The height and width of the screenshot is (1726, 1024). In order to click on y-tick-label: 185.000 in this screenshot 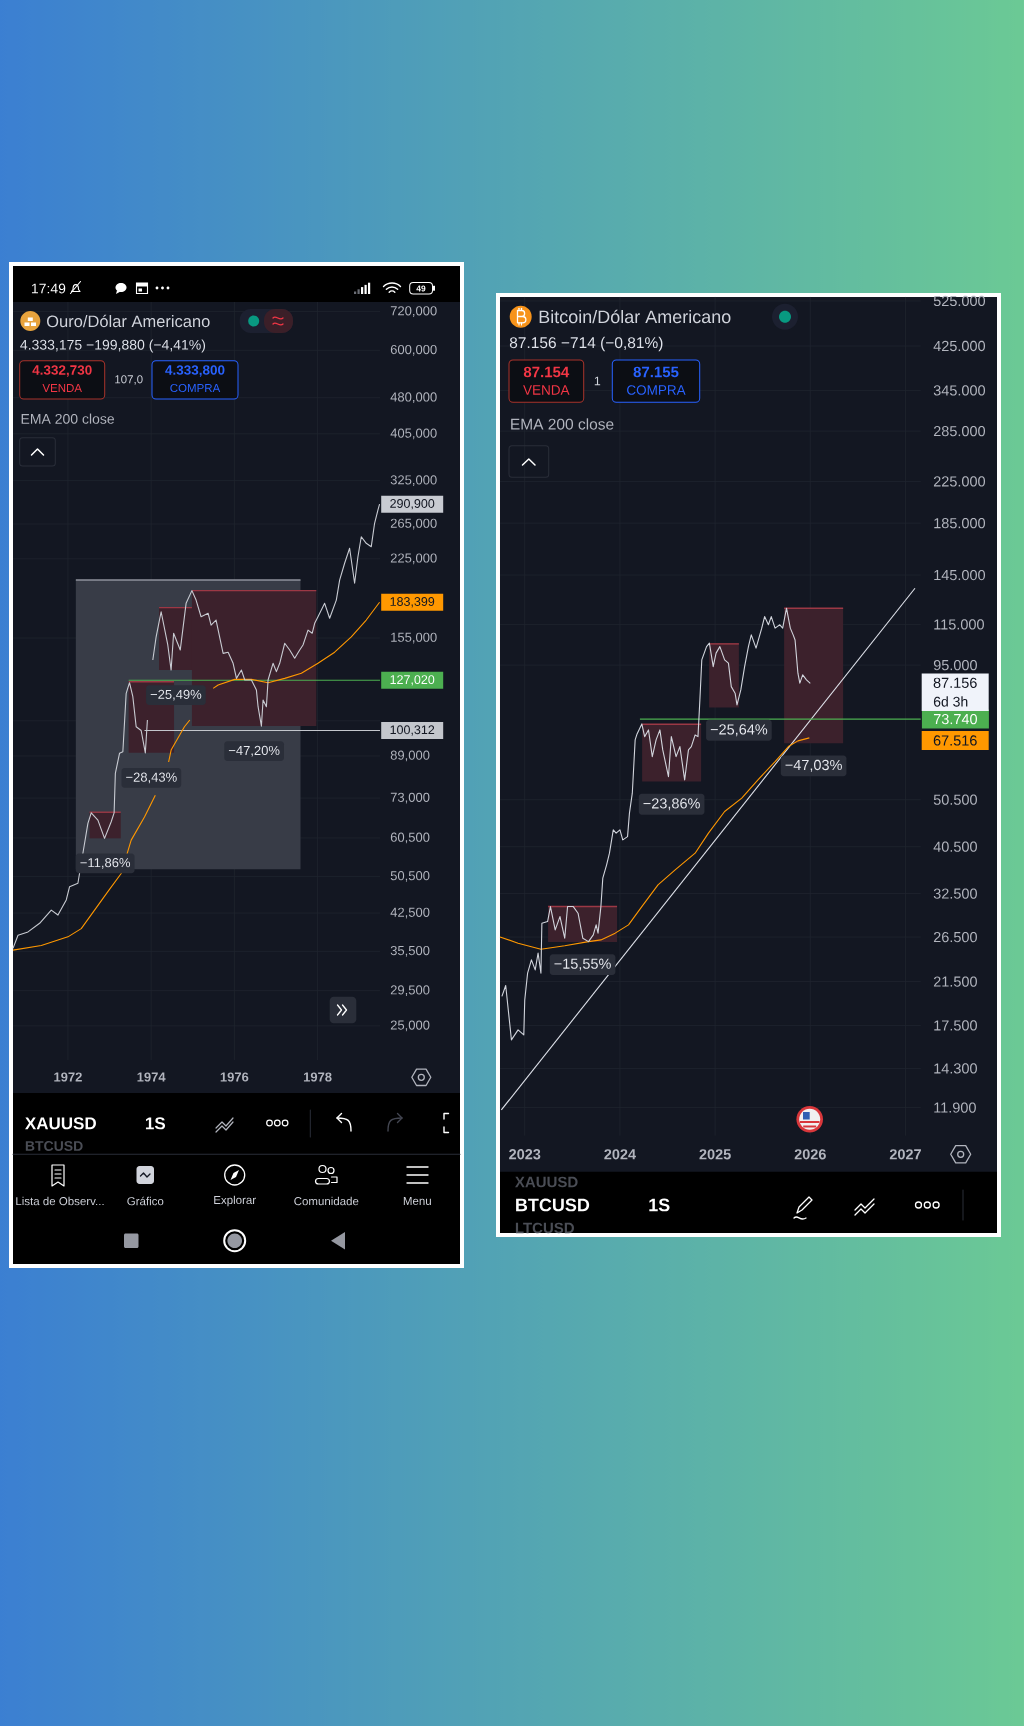, I will do `click(960, 523)`.